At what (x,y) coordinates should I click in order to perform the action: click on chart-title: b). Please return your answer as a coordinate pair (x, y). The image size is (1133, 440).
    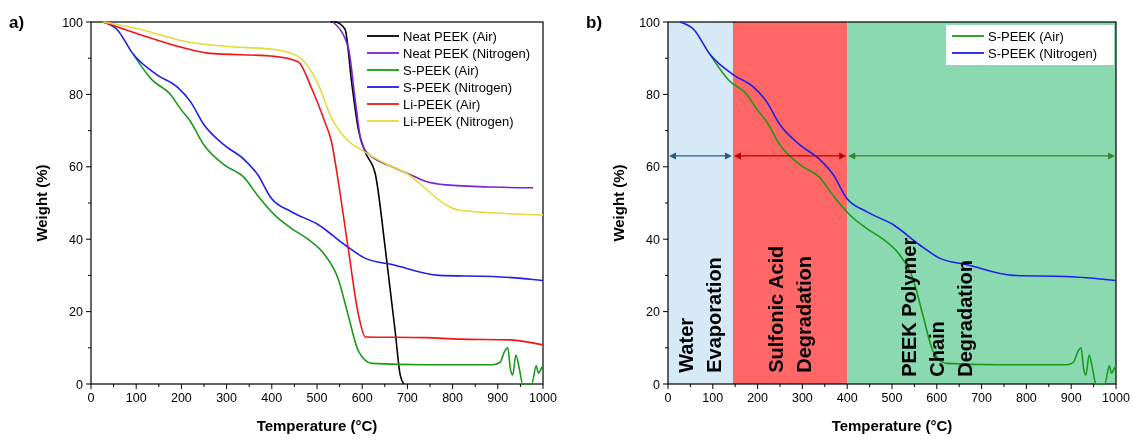
    Looking at the image, I should click on (594, 22).